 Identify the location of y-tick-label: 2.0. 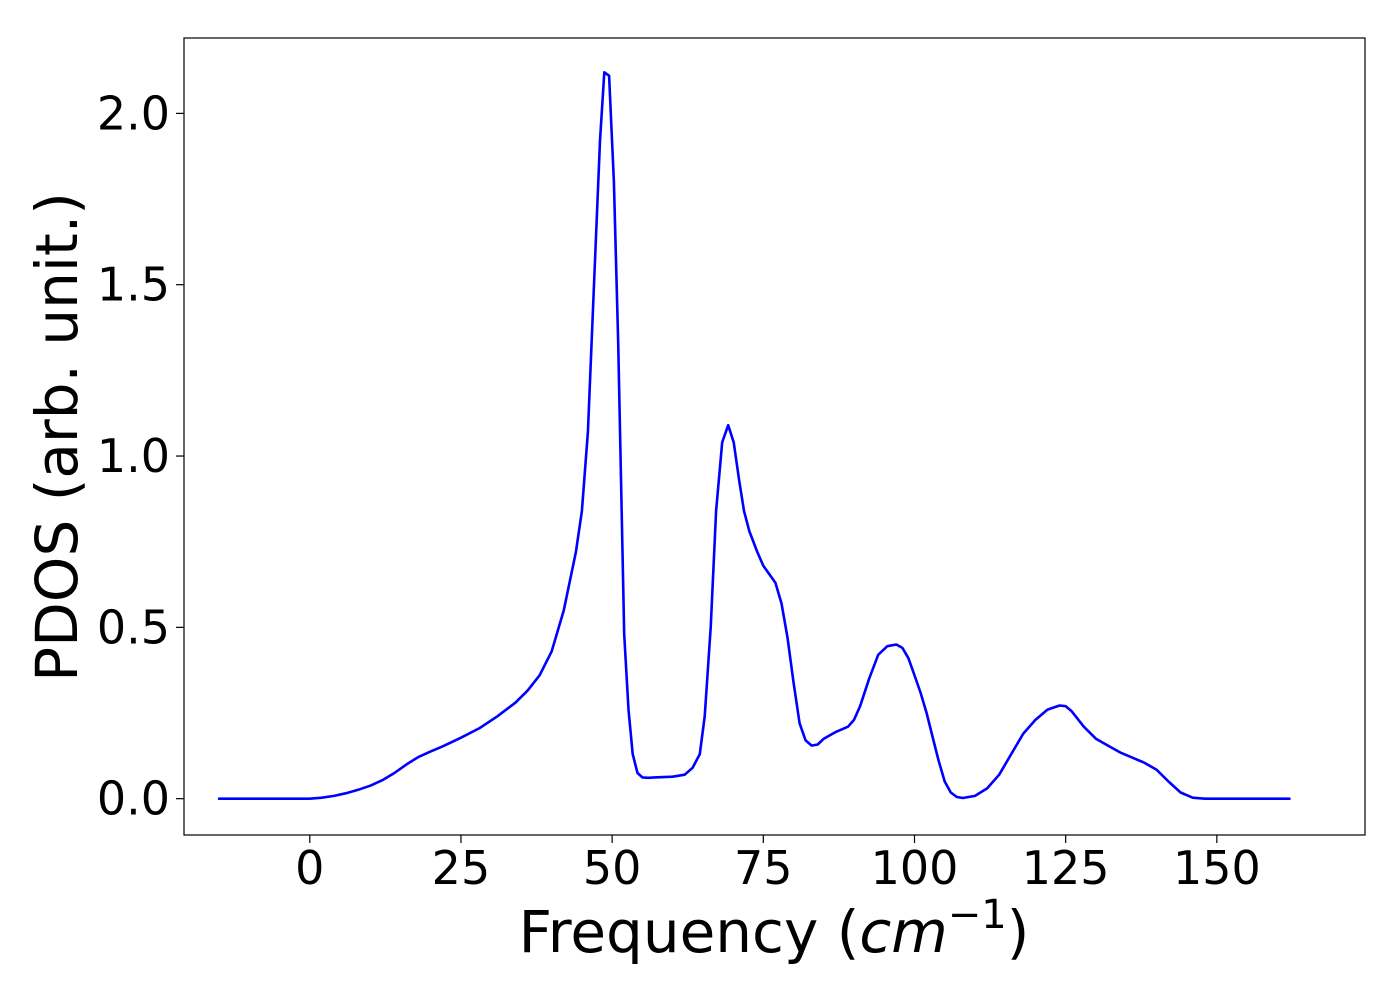
(133, 113).